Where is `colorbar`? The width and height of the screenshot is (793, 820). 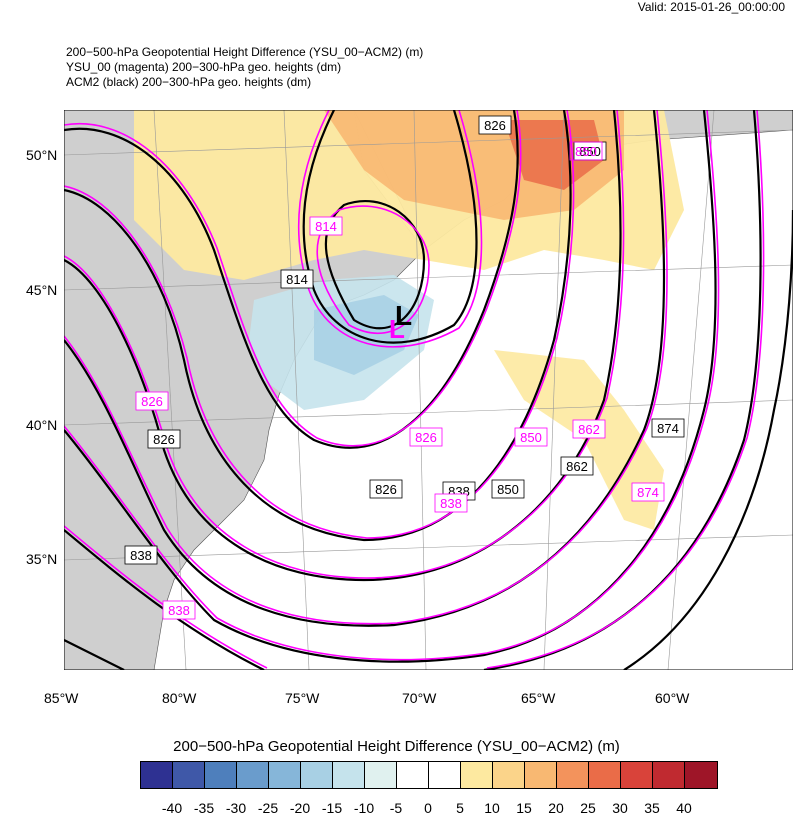
colorbar is located at coordinates (429, 775).